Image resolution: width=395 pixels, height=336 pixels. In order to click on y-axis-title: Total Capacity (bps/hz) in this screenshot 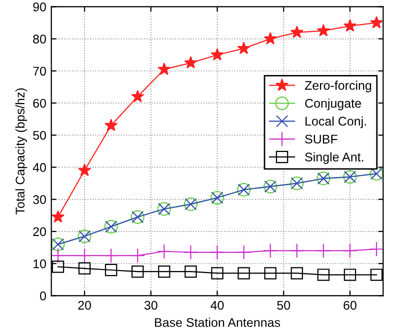, I will do `click(21, 151)`.